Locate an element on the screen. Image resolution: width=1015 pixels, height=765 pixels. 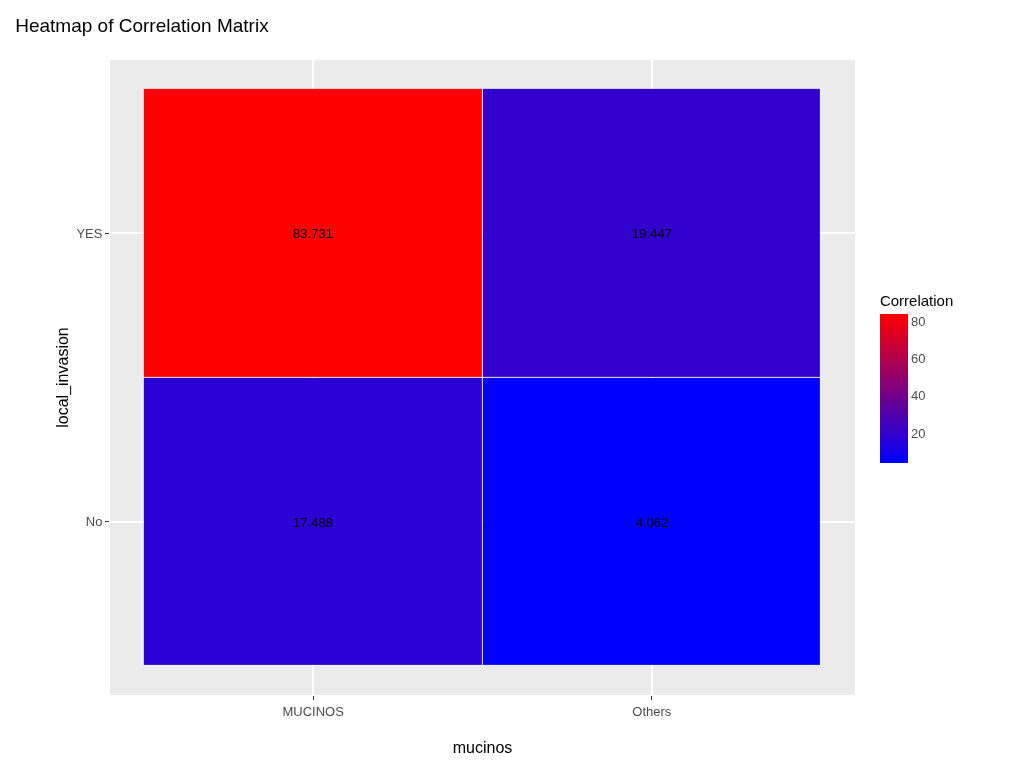
color-bar-label: 80 is located at coordinates (918, 321).